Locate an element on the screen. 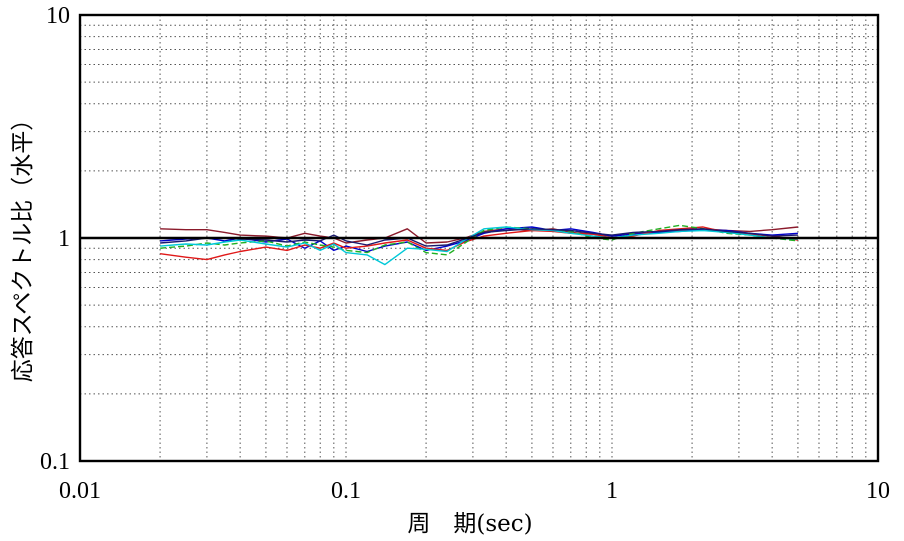  y-tick-label: 10 is located at coordinates (58, 16).